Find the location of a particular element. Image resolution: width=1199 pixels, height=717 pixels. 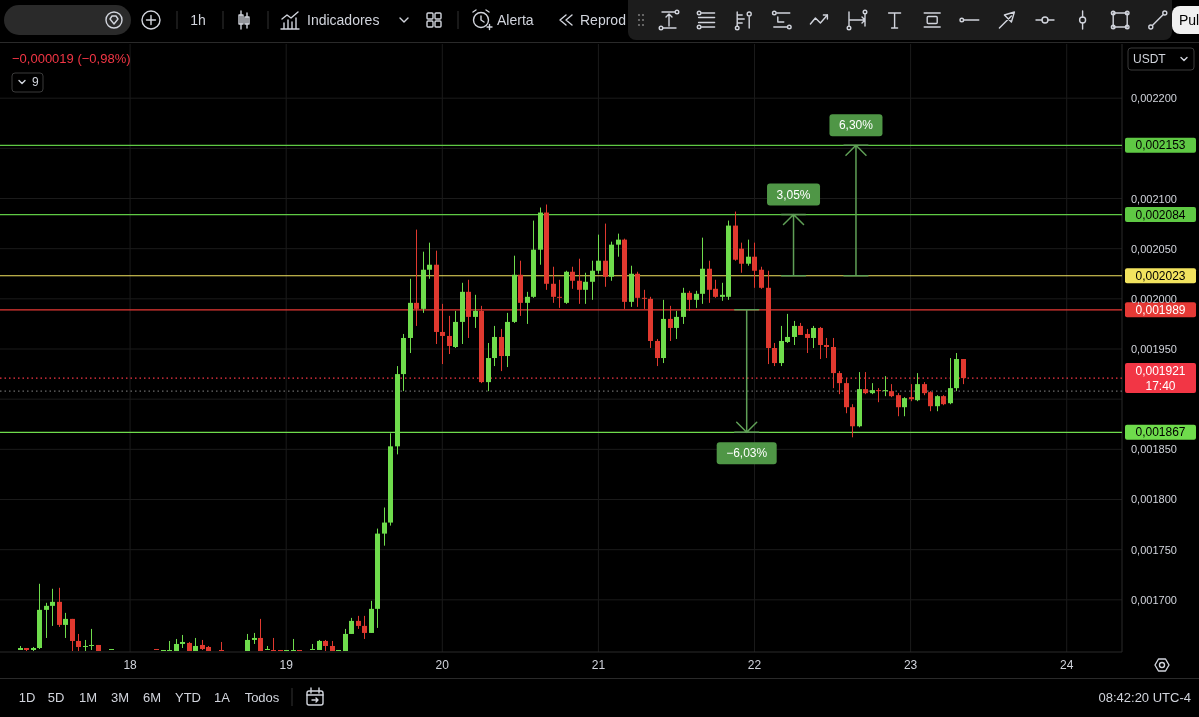

ref-line-label: 0,001867 is located at coordinates (1160, 432).